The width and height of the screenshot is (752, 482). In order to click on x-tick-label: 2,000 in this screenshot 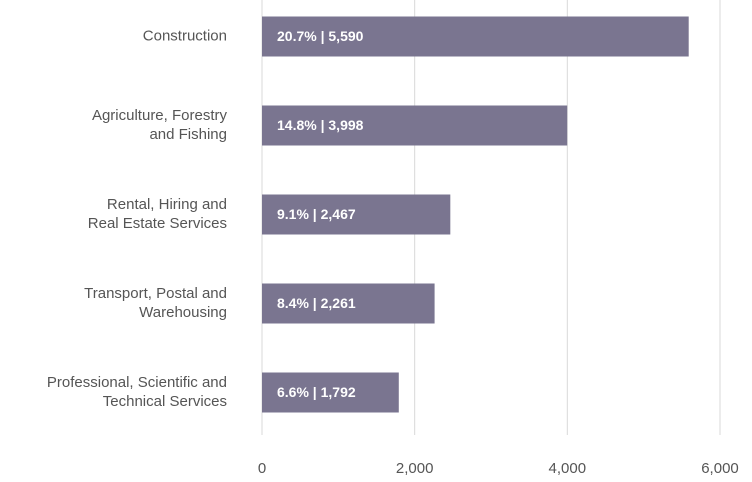, I will do `click(415, 468)`.